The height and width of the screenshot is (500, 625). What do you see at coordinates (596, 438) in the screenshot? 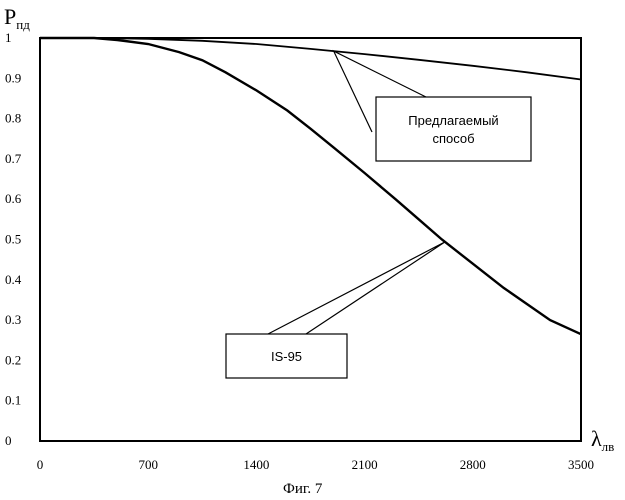
I see `x-axis-label-main: λ` at bounding box center [596, 438].